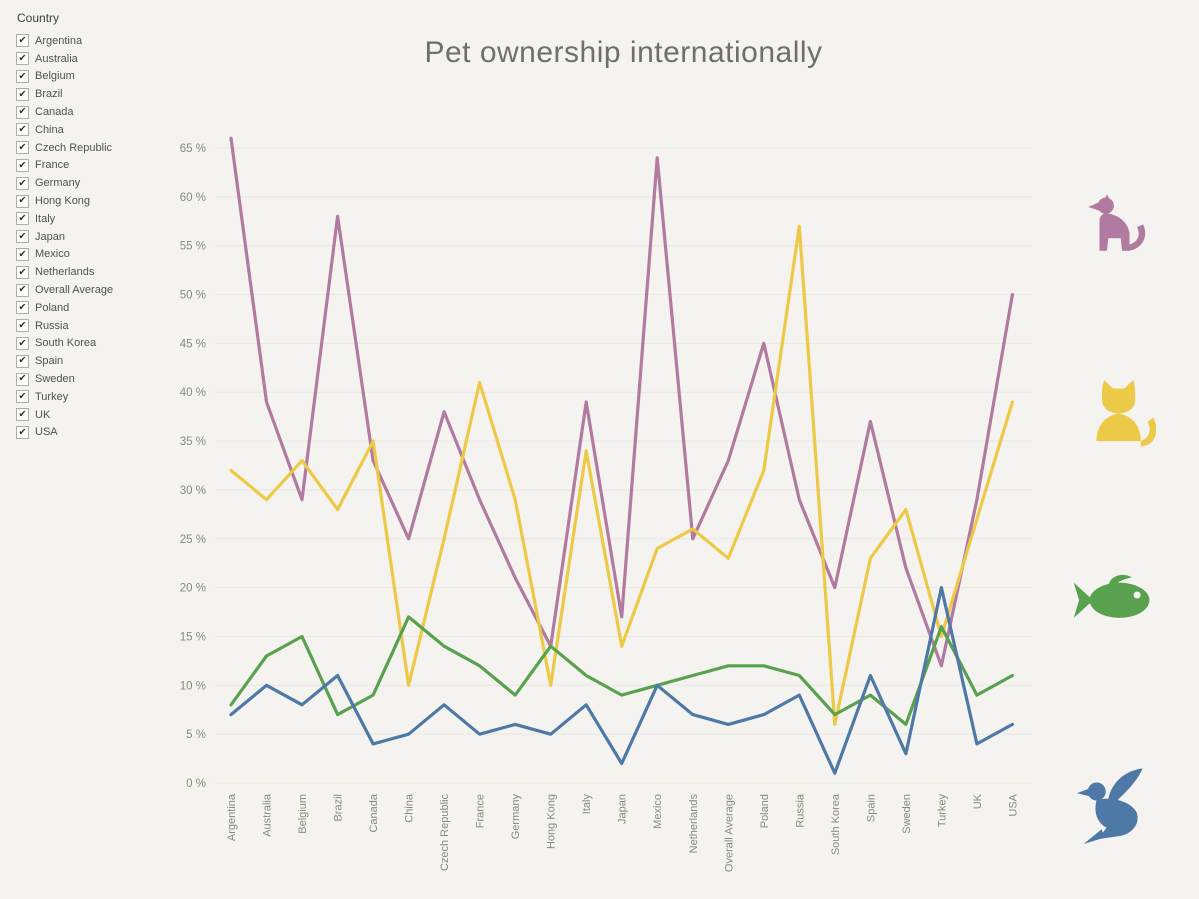 This screenshot has height=899, width=1199. I want to click on country-checkbox-france: ✔ France, so click(101, 166).